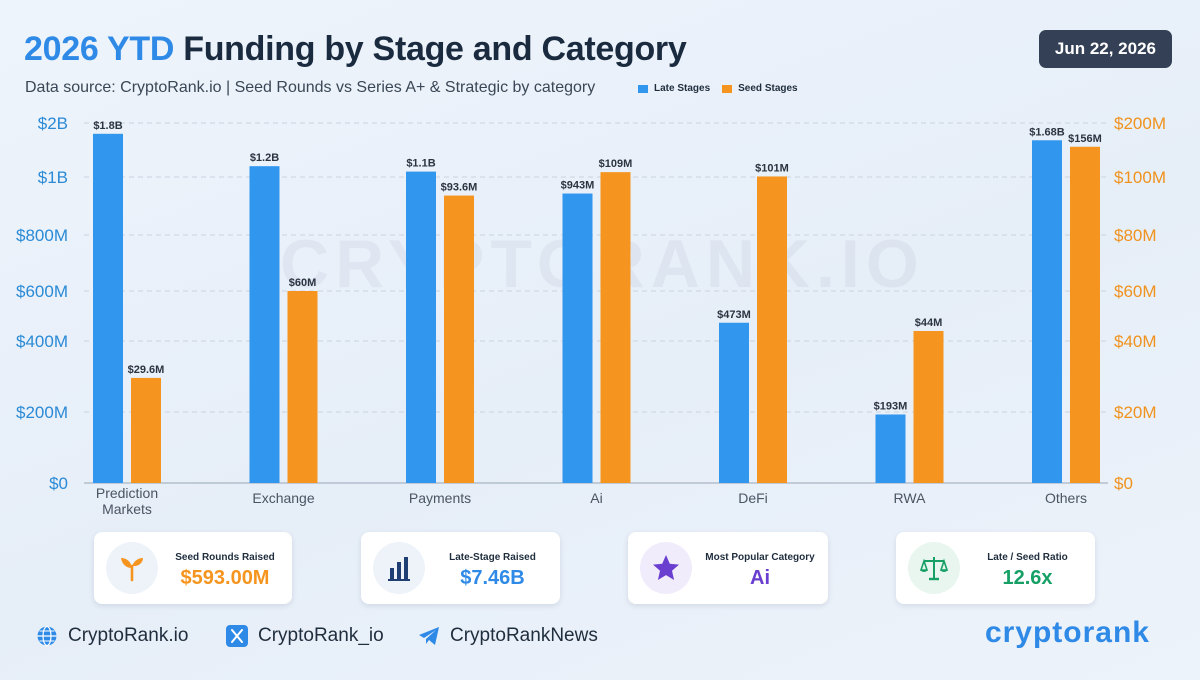 The height and width of the screenshot is (680, 1200). I want to click on legend-swatch-late, so click(643, 88).